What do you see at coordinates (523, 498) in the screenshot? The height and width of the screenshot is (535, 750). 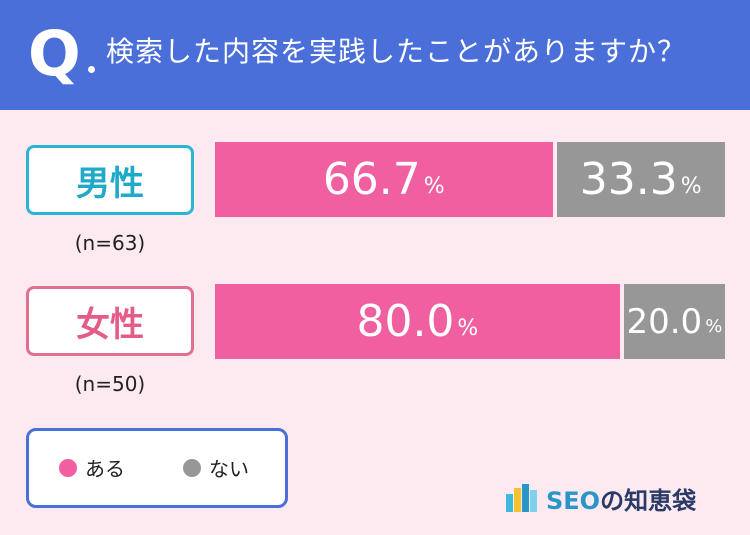 I see `logo-bars-icon` at bounding box center [523, 498].